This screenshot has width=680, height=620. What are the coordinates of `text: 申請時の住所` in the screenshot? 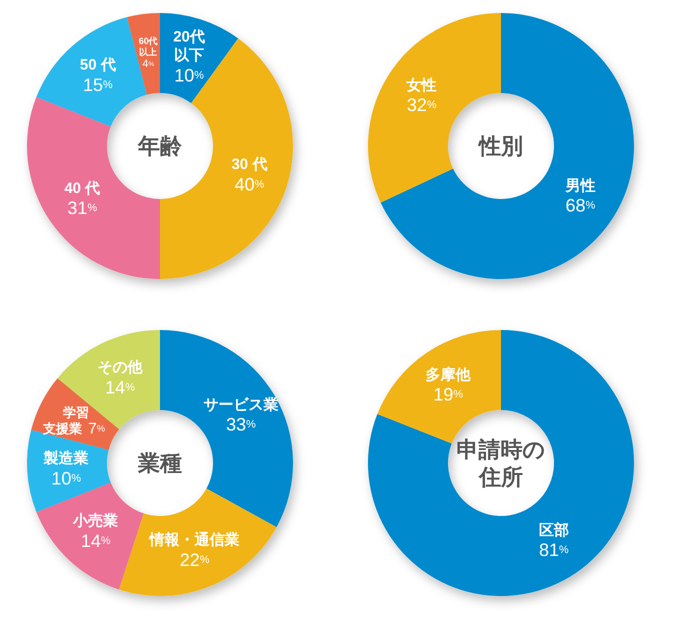 It's located at (501, 463).